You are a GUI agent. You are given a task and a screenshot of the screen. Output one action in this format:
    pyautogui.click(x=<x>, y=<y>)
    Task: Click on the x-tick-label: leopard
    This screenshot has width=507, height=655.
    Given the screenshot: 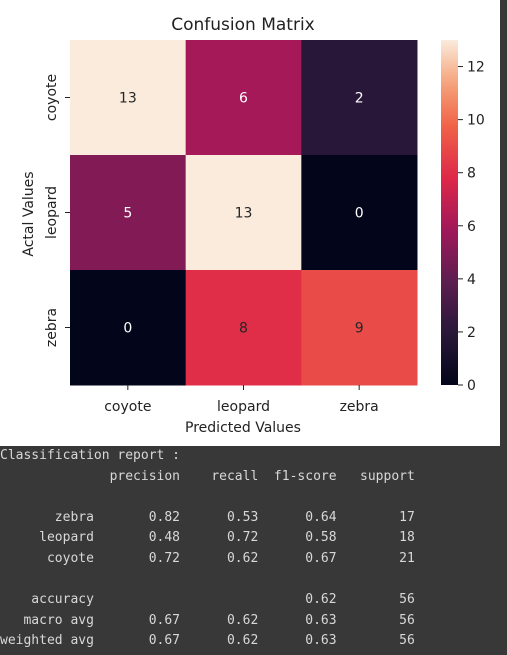 What is the action you would take?
    pyautogui.click(x=243, y=407)
    